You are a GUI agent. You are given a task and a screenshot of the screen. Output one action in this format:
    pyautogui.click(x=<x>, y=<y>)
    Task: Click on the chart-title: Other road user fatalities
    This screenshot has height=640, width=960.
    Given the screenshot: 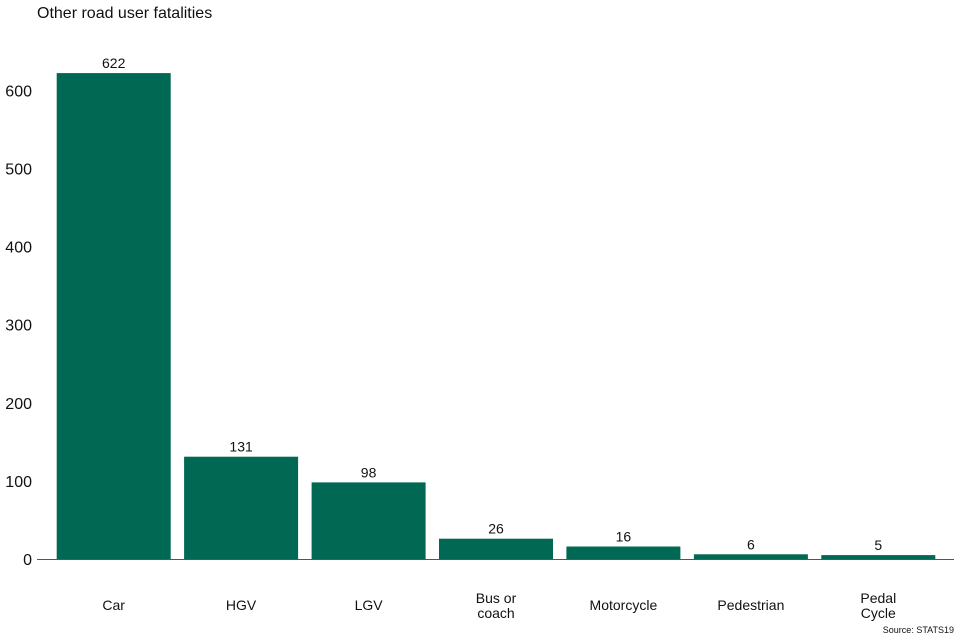 What is the action you would take?
    pyautogui.click(x=124, y=13)
    